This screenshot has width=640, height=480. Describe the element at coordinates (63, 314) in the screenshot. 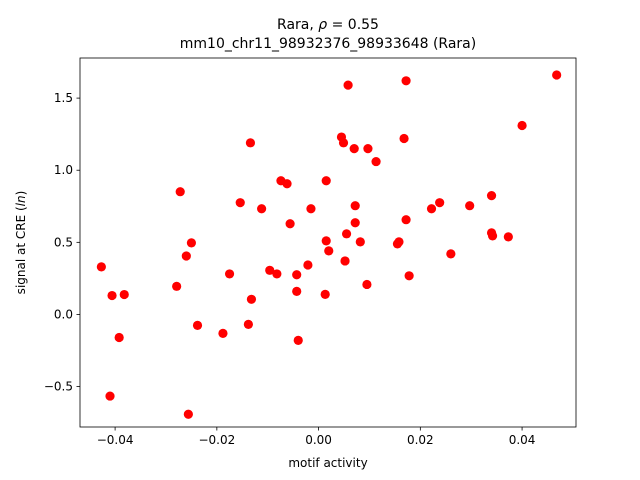

I see `y-tick-label: 0.0` at that location.